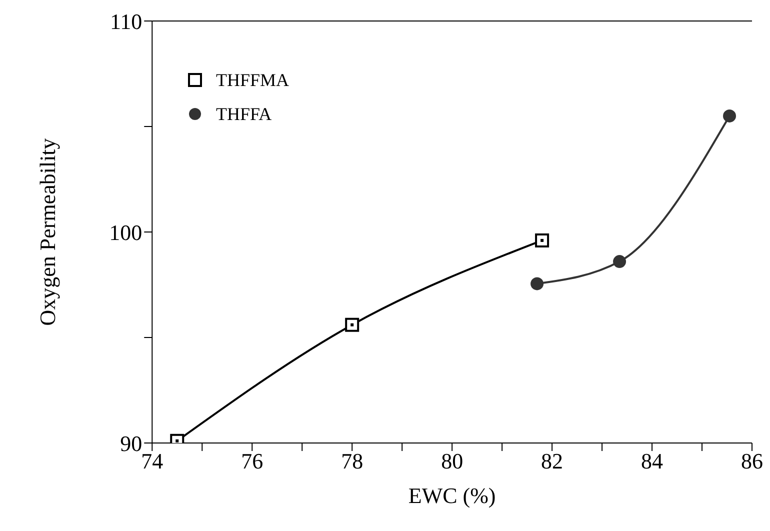  I want to click on x-tick-label: 84, so click(652, 461).